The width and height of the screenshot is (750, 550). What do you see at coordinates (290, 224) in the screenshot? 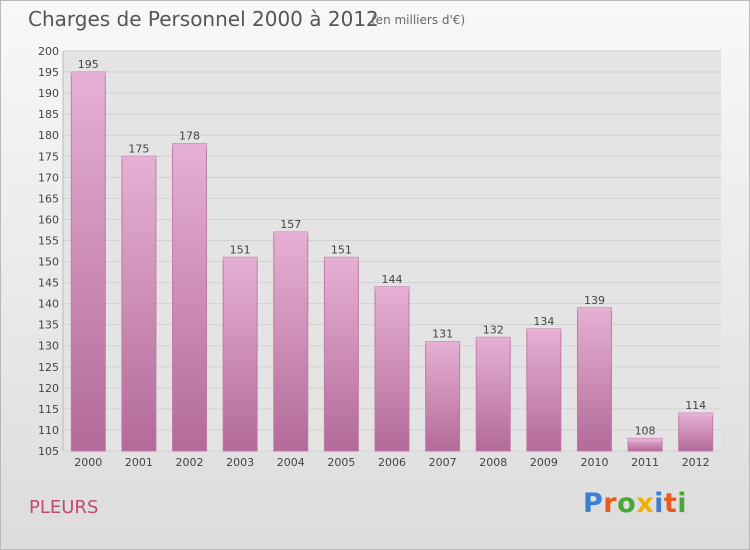
I see `bar-value-label: 157` at bounding box center [290, 224].